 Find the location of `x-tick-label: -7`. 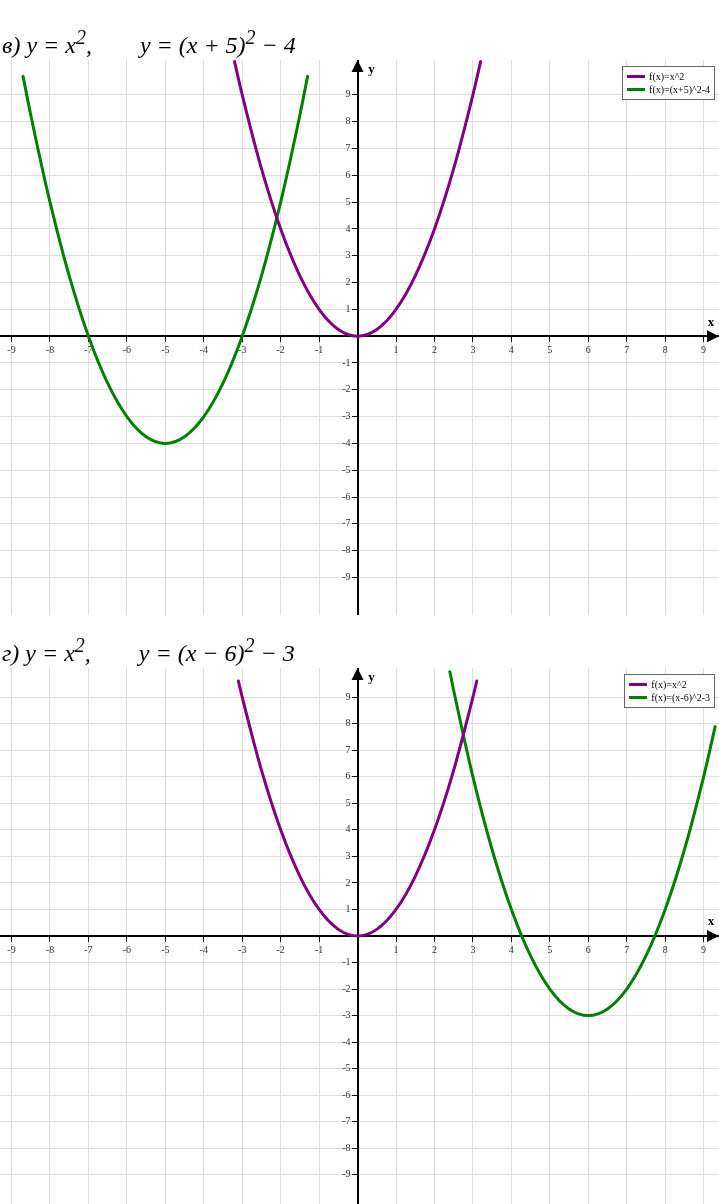

x-tick-label: -7 is located at coordinates (88, 949).